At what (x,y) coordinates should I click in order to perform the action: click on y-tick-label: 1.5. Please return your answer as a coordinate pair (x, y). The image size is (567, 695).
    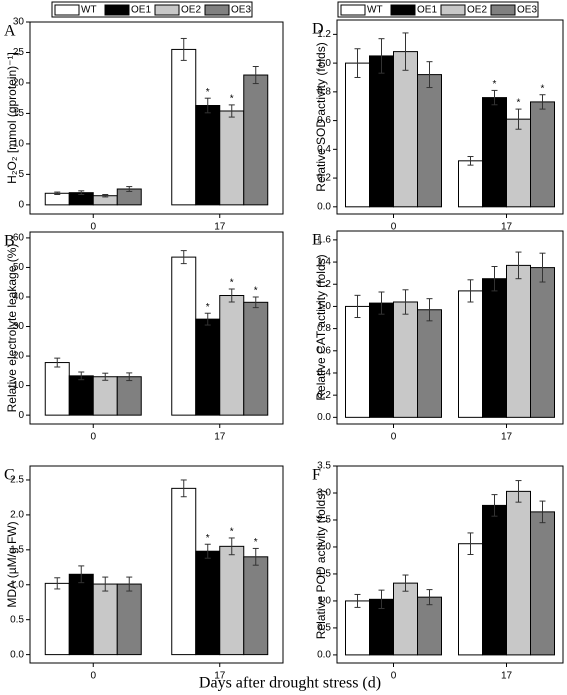
    Looking at the image, I should click on (324, 574).